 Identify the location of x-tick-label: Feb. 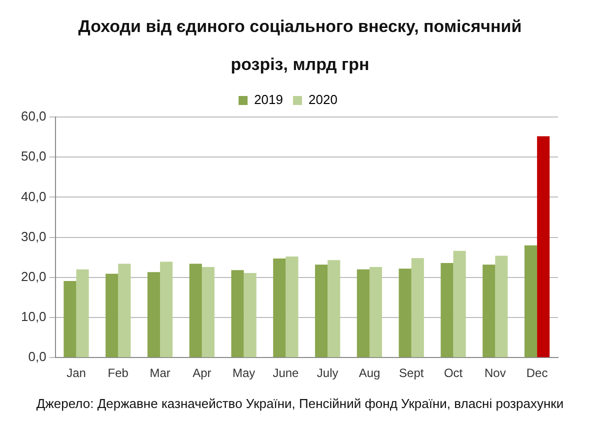
(118, 373).